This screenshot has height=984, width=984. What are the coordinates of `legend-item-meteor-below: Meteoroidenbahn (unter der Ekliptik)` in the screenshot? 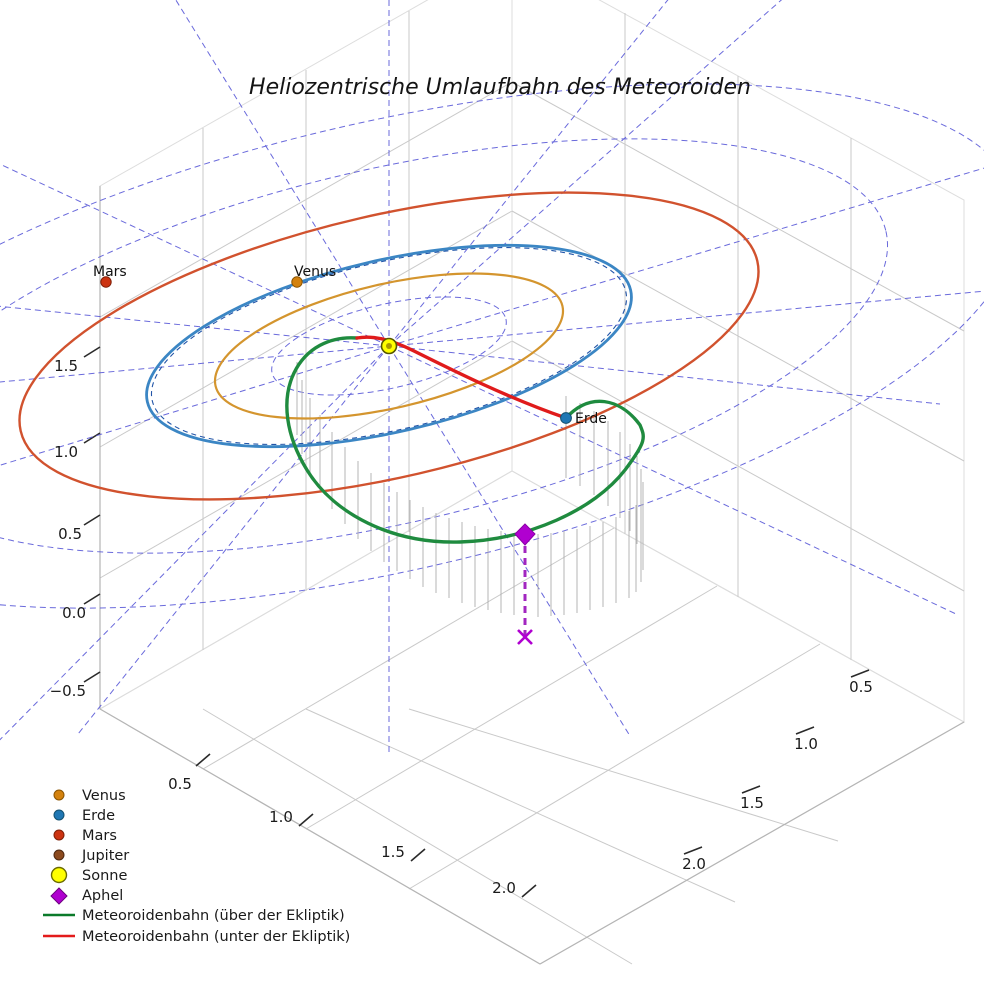 It's located at (196, 937).